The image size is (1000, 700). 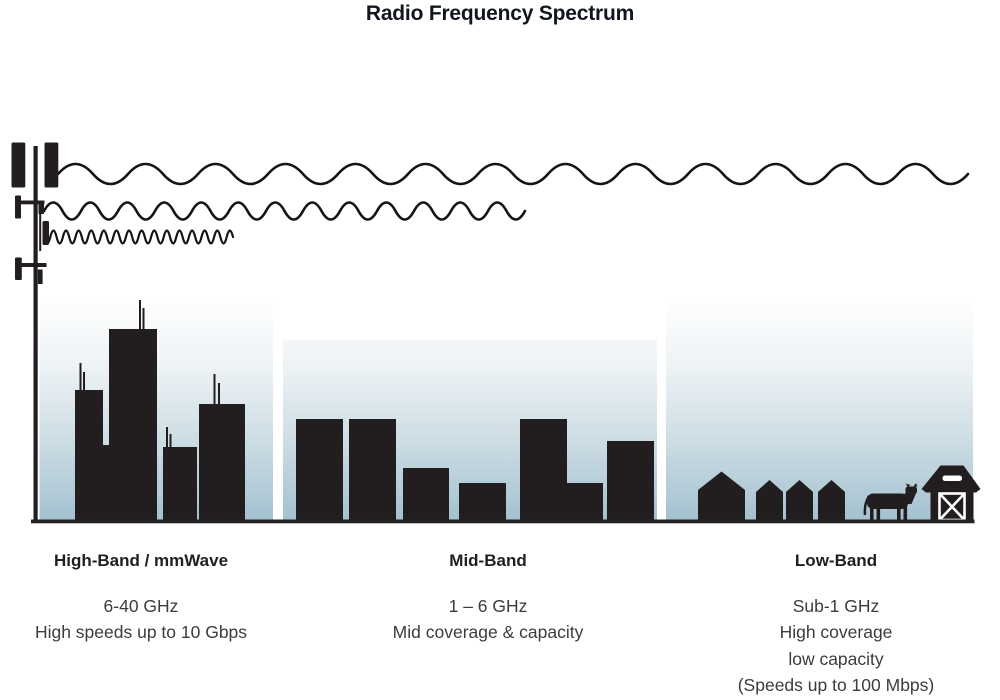 I want to click on mid-band-scene, so click(x=475, y=471).